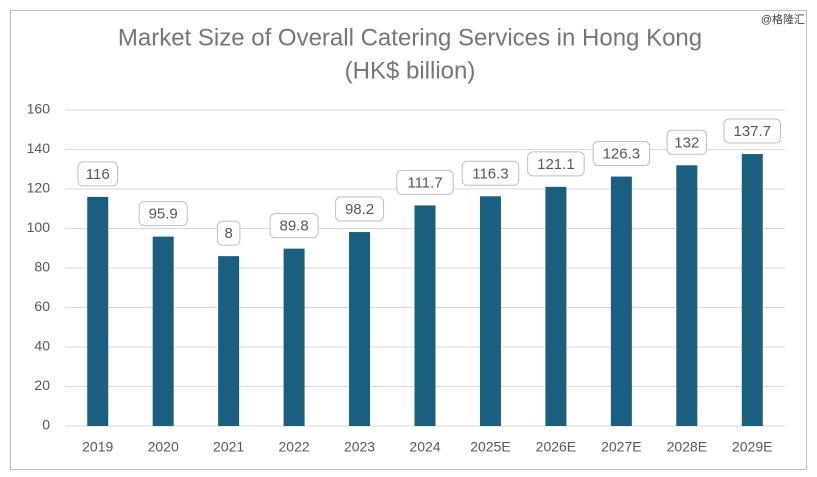  I want to click on value-label: 137.7, so click(752, 131).